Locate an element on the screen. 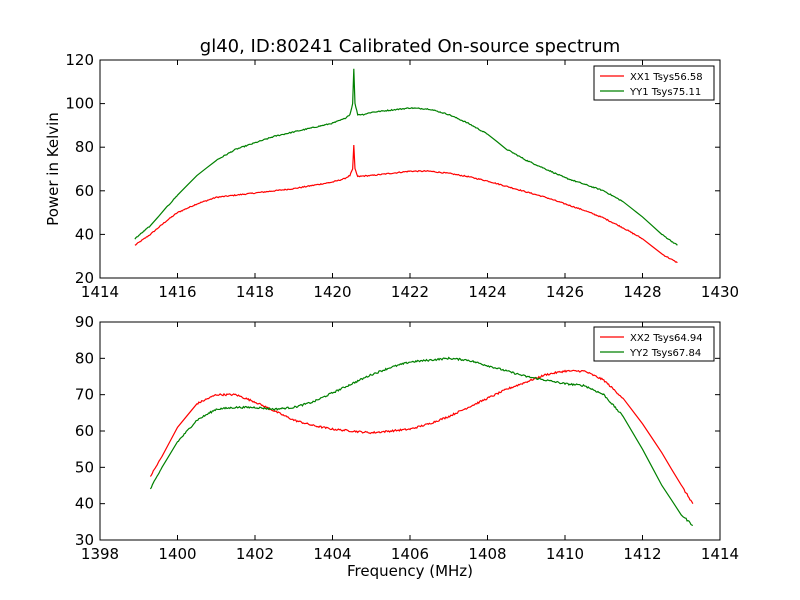 This screenshot has width=800, height=600. y-tick-label: 30 is located at coordinates (84, 540).